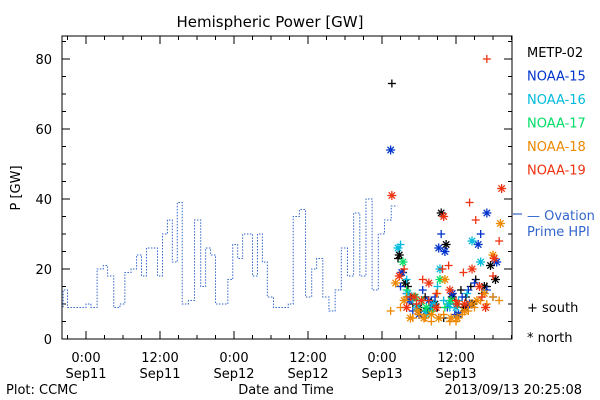 Image resolution: width=600 pixels, height=400 pixels. Describe the element at coordinates (16, 187) in the screenshot. I see `y-axis-label: P [GW]` at that location.